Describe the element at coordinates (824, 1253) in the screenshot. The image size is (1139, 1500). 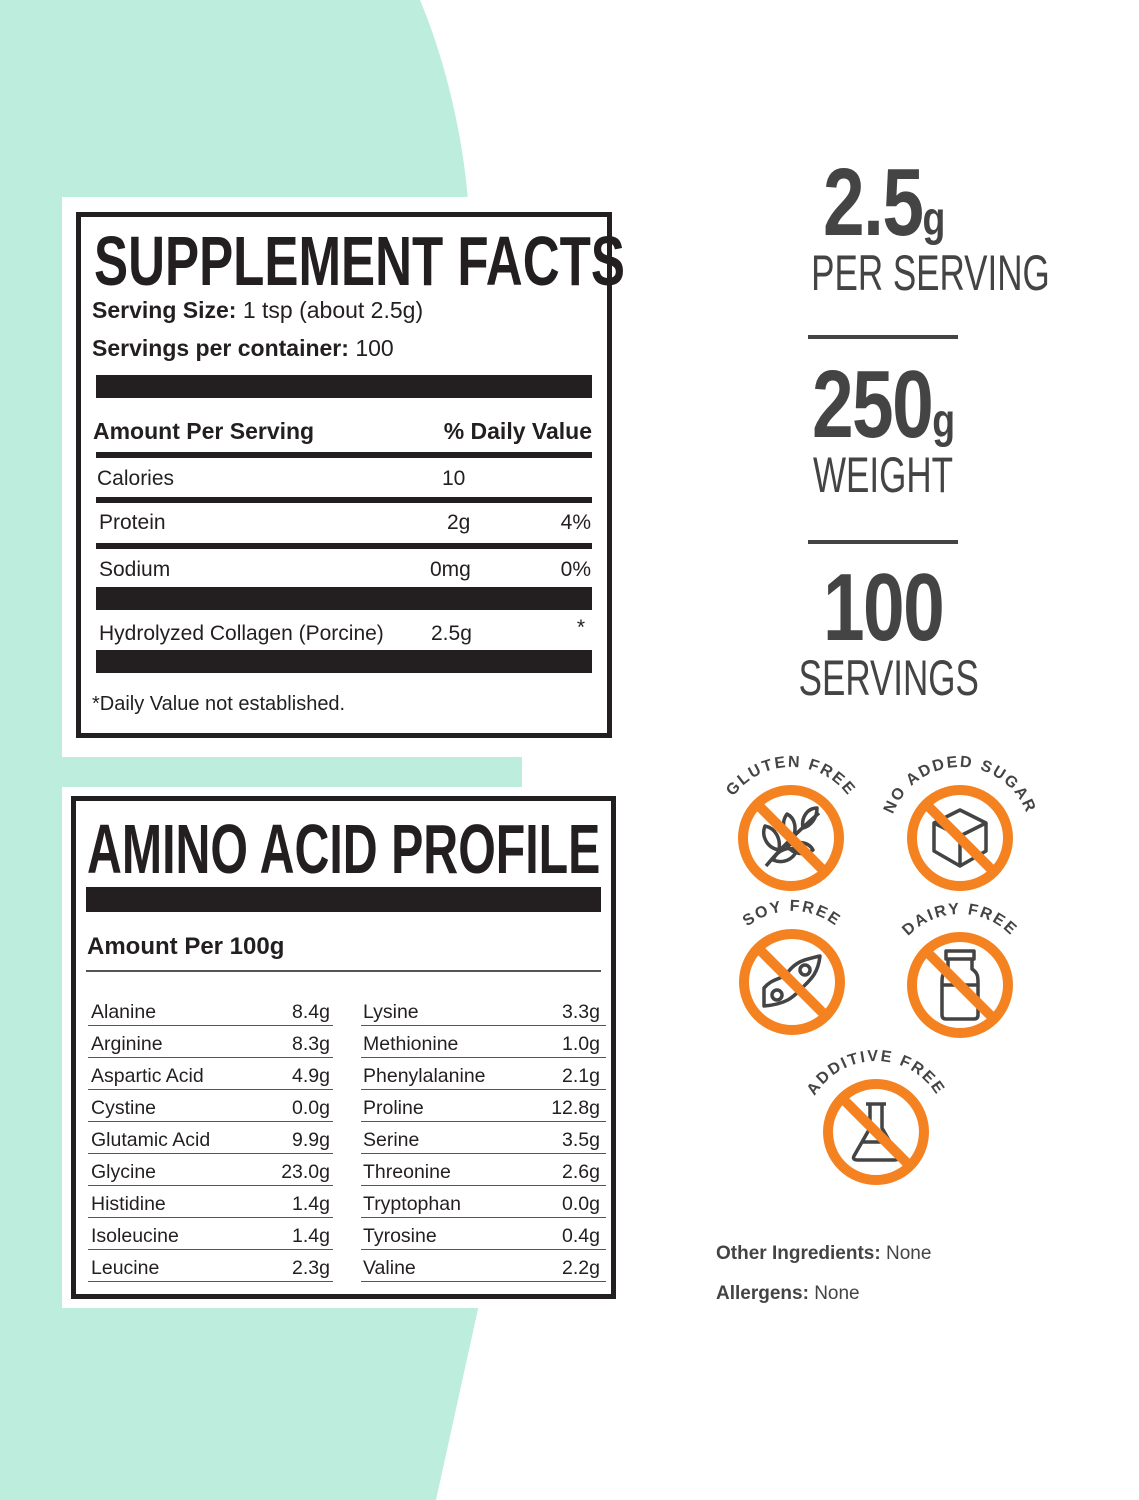
I see `other-ingredients: Other Ingredients: None` at that location.